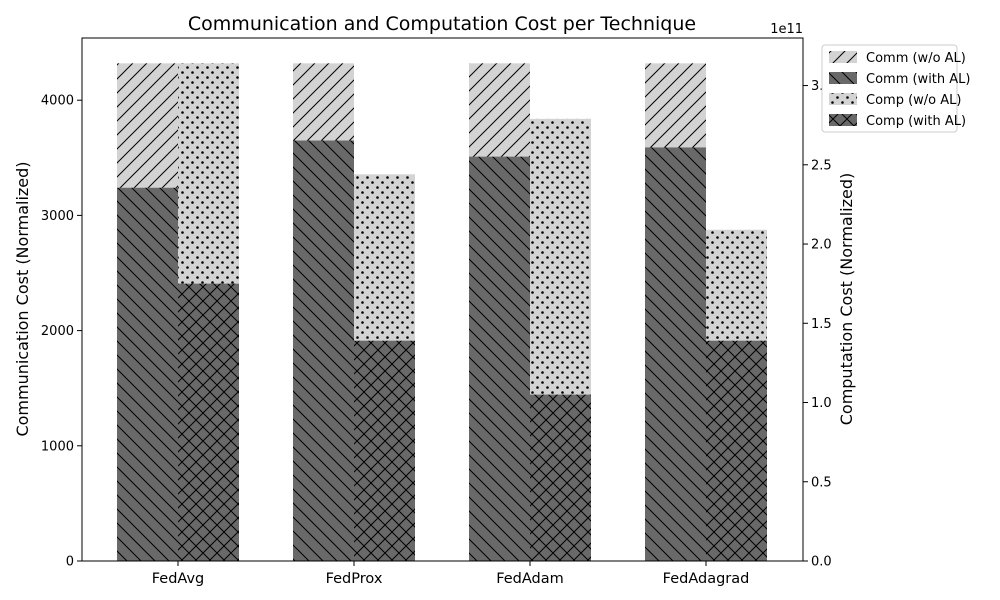 The image size is (1000, 600). Describe the element at coordinates (918, 79) in the screenshot. I see `legend-label-comm-with-al: Comm (with AL)` at that location.